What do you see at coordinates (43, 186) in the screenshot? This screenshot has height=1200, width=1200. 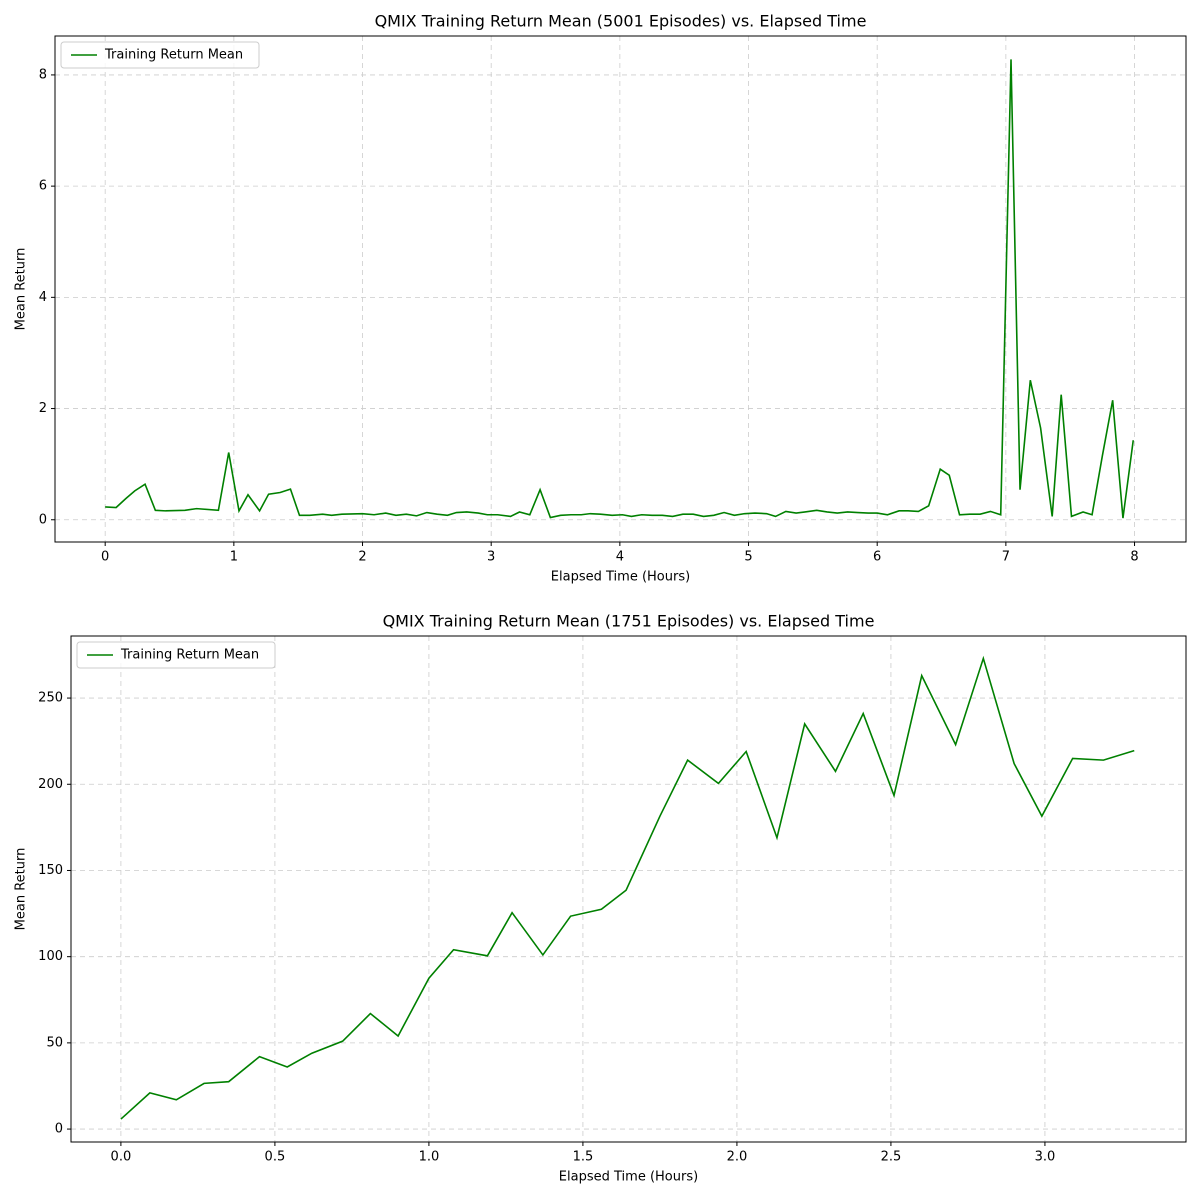 I see `y-tick-label: 6` at bounding box center [43, 186].